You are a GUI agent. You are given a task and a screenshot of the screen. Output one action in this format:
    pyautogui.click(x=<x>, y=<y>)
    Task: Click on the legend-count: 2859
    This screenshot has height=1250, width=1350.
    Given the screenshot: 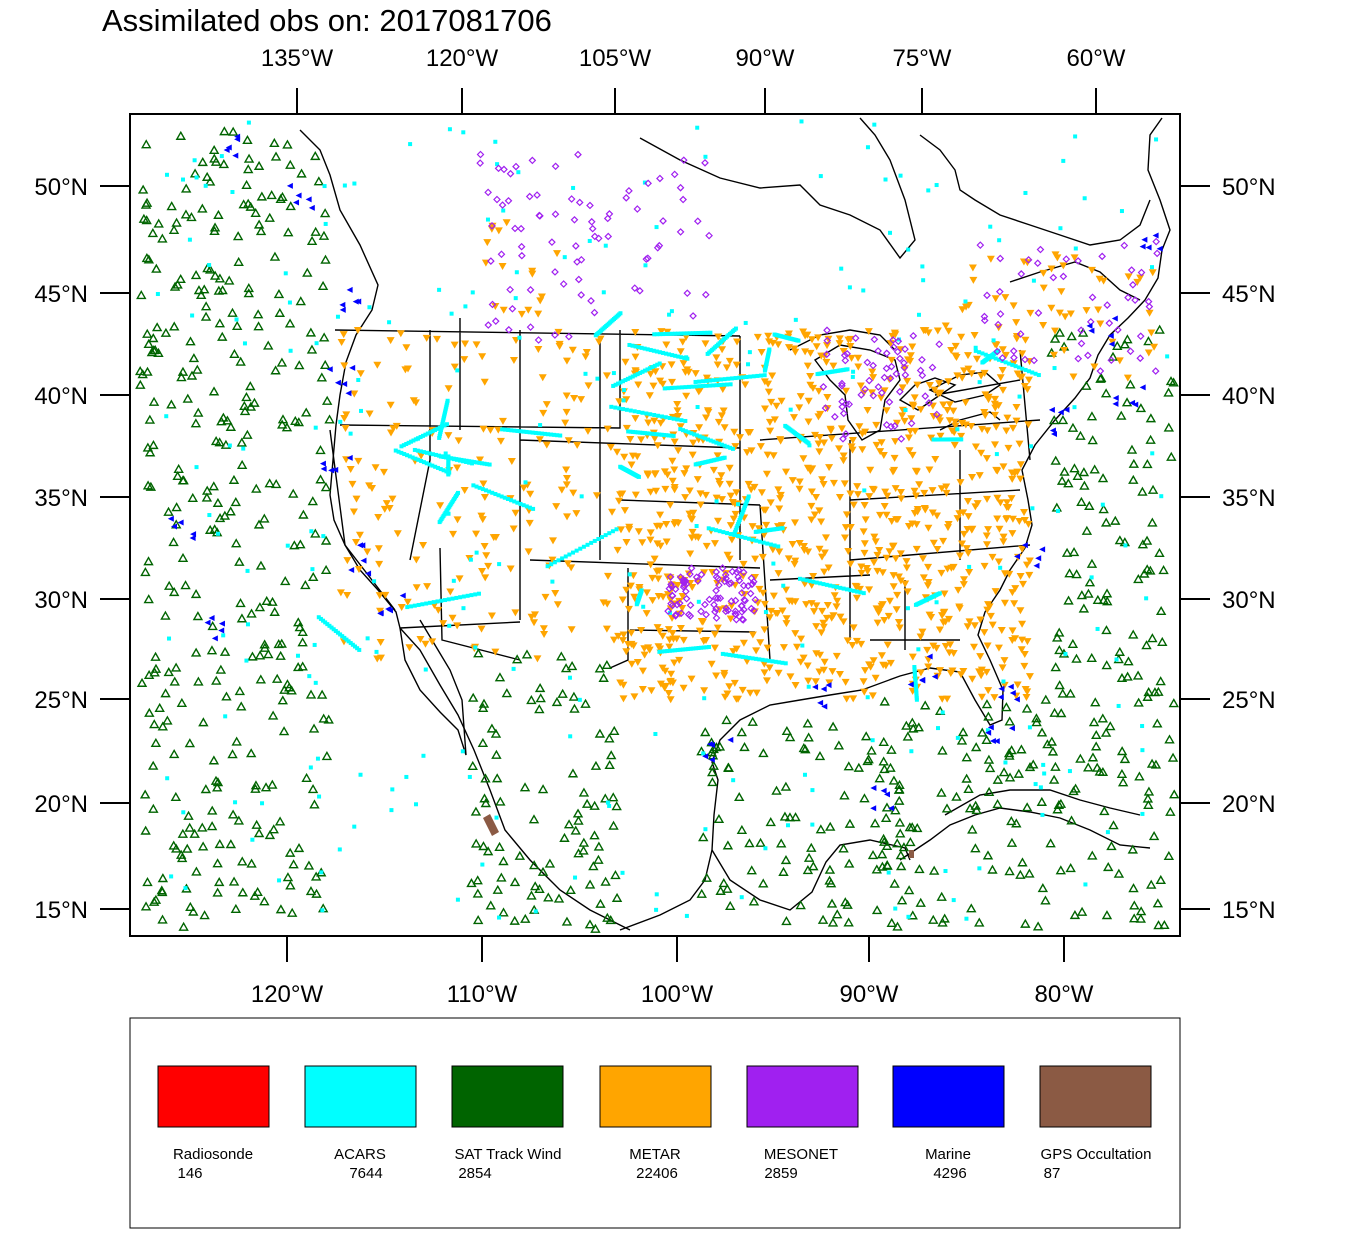 What is the action you would take?
    pyautogui.click(x=780, y=1173)
    